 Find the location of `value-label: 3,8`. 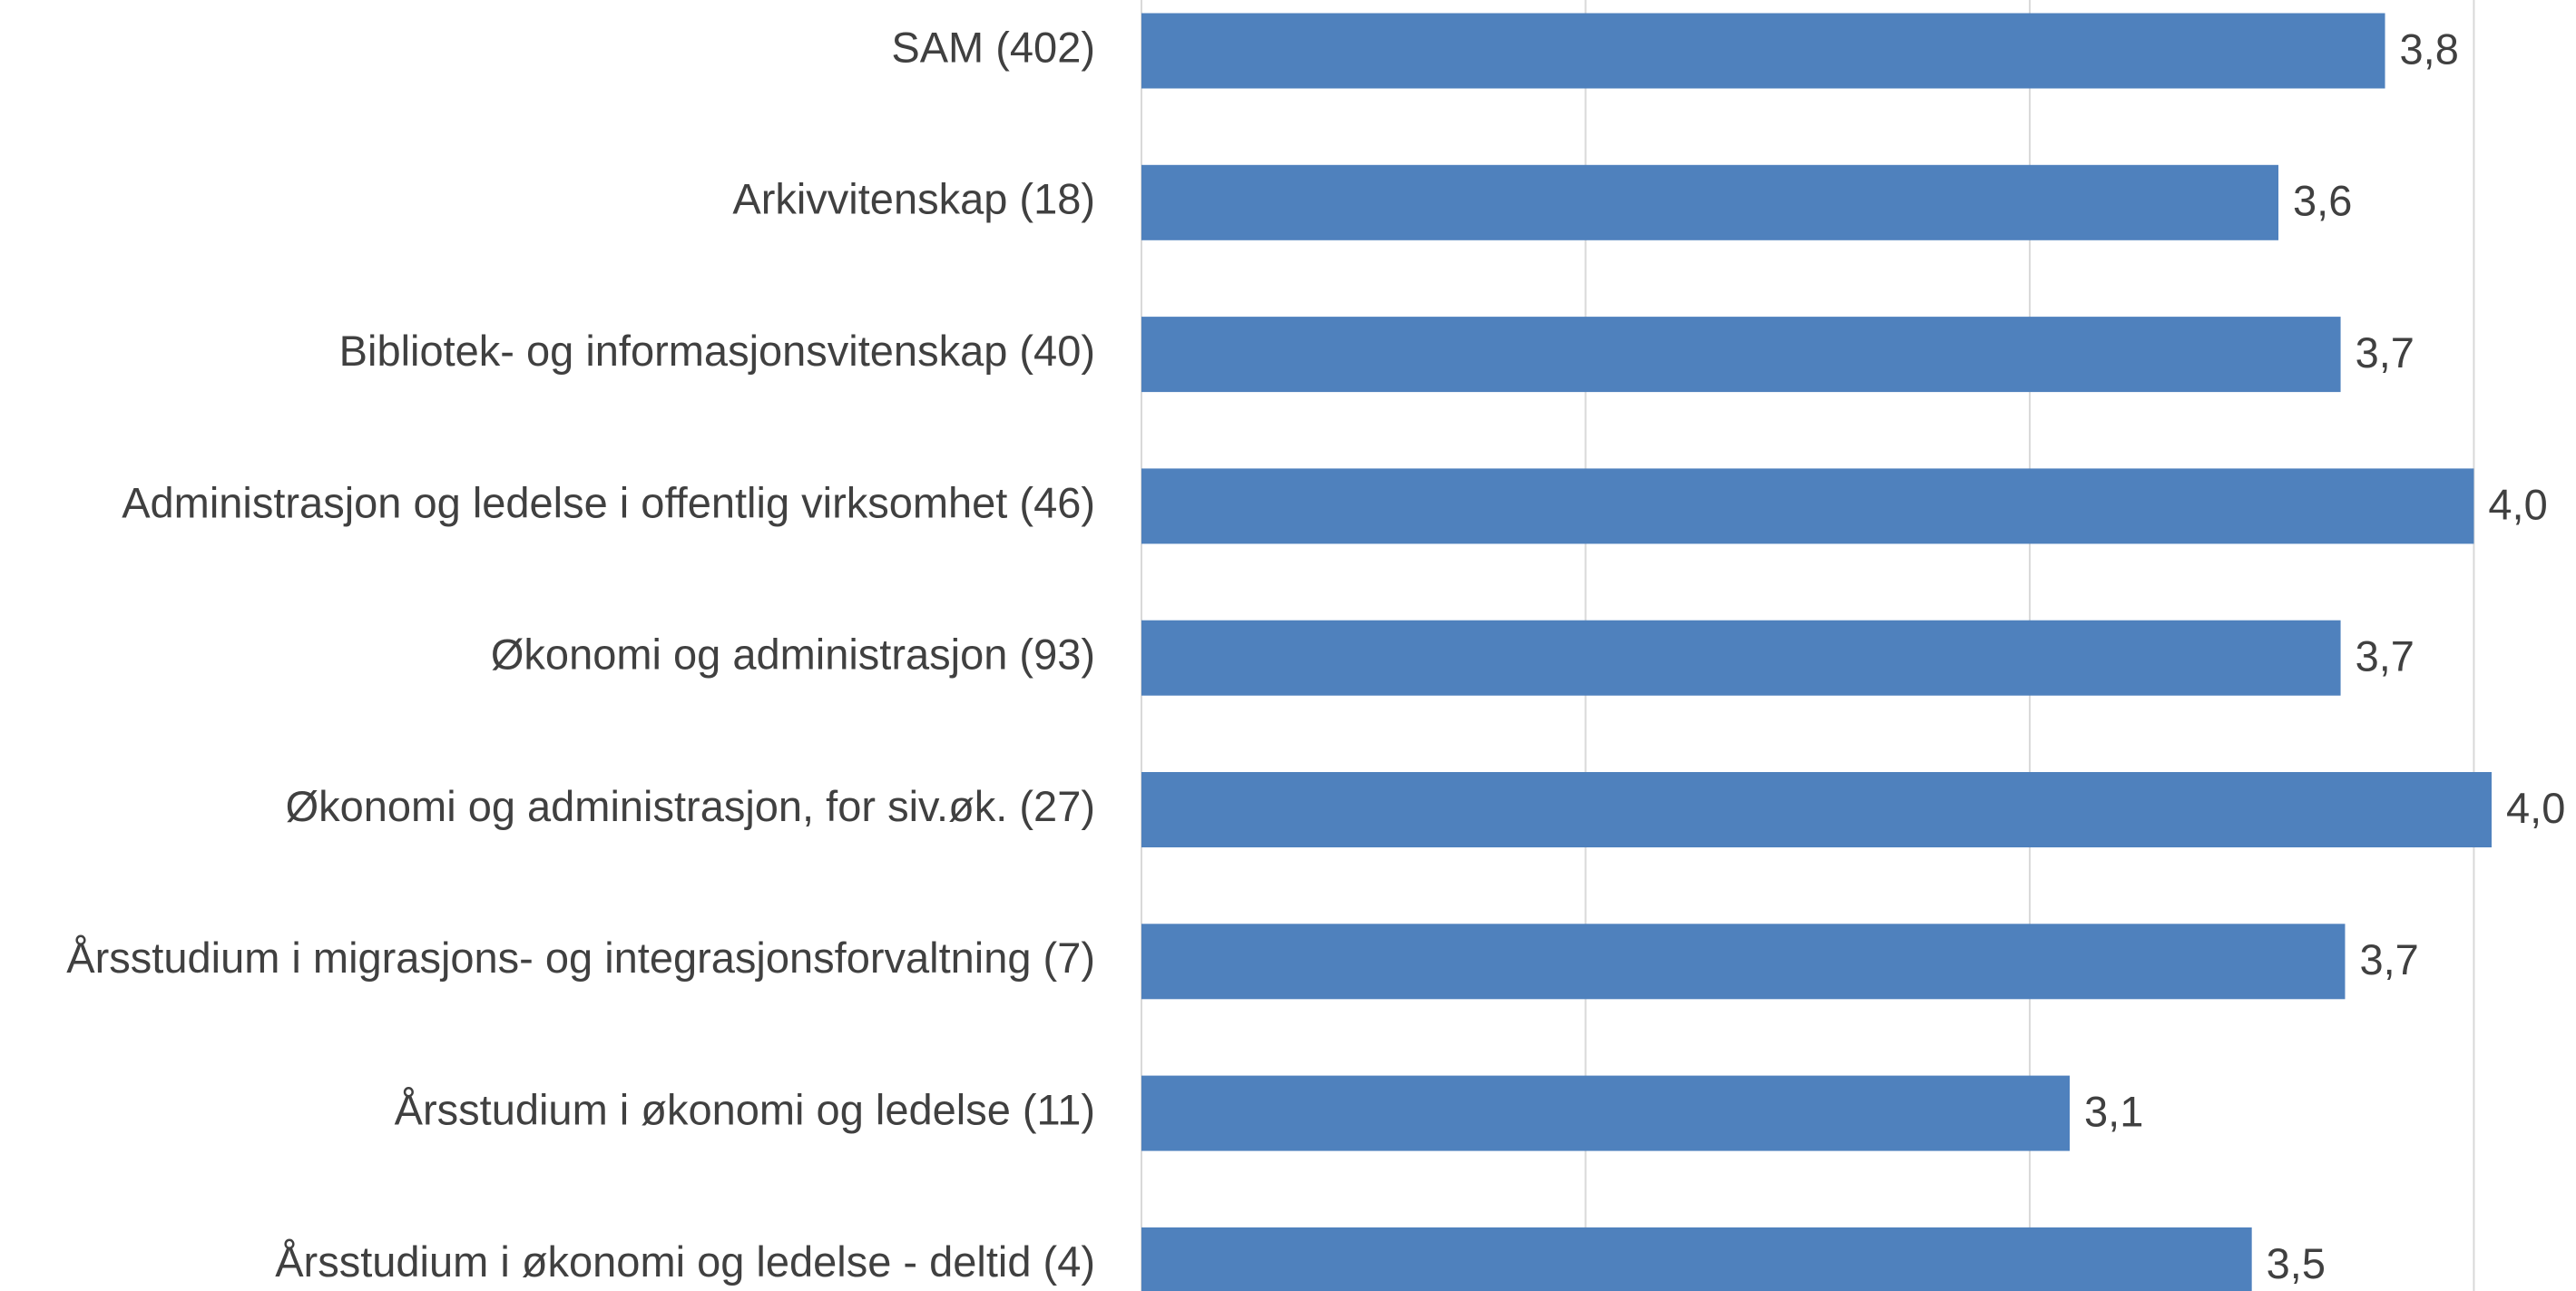

value-label: 3,8 is located at coordinates (2429, 48).